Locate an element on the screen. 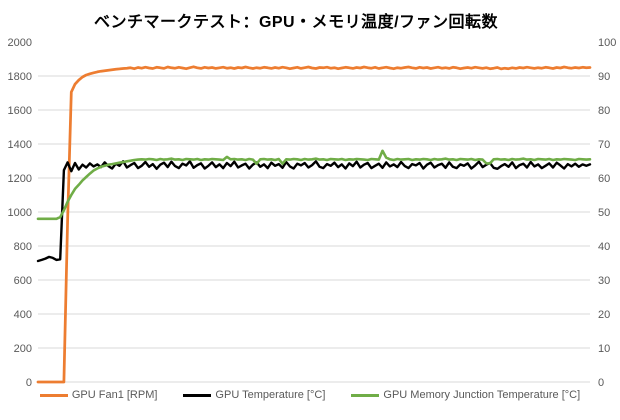 Image resolution: width=620 pixels, height=420 pixels. left-axis-tick-label: 1200 is located at coordinates (20, 179).